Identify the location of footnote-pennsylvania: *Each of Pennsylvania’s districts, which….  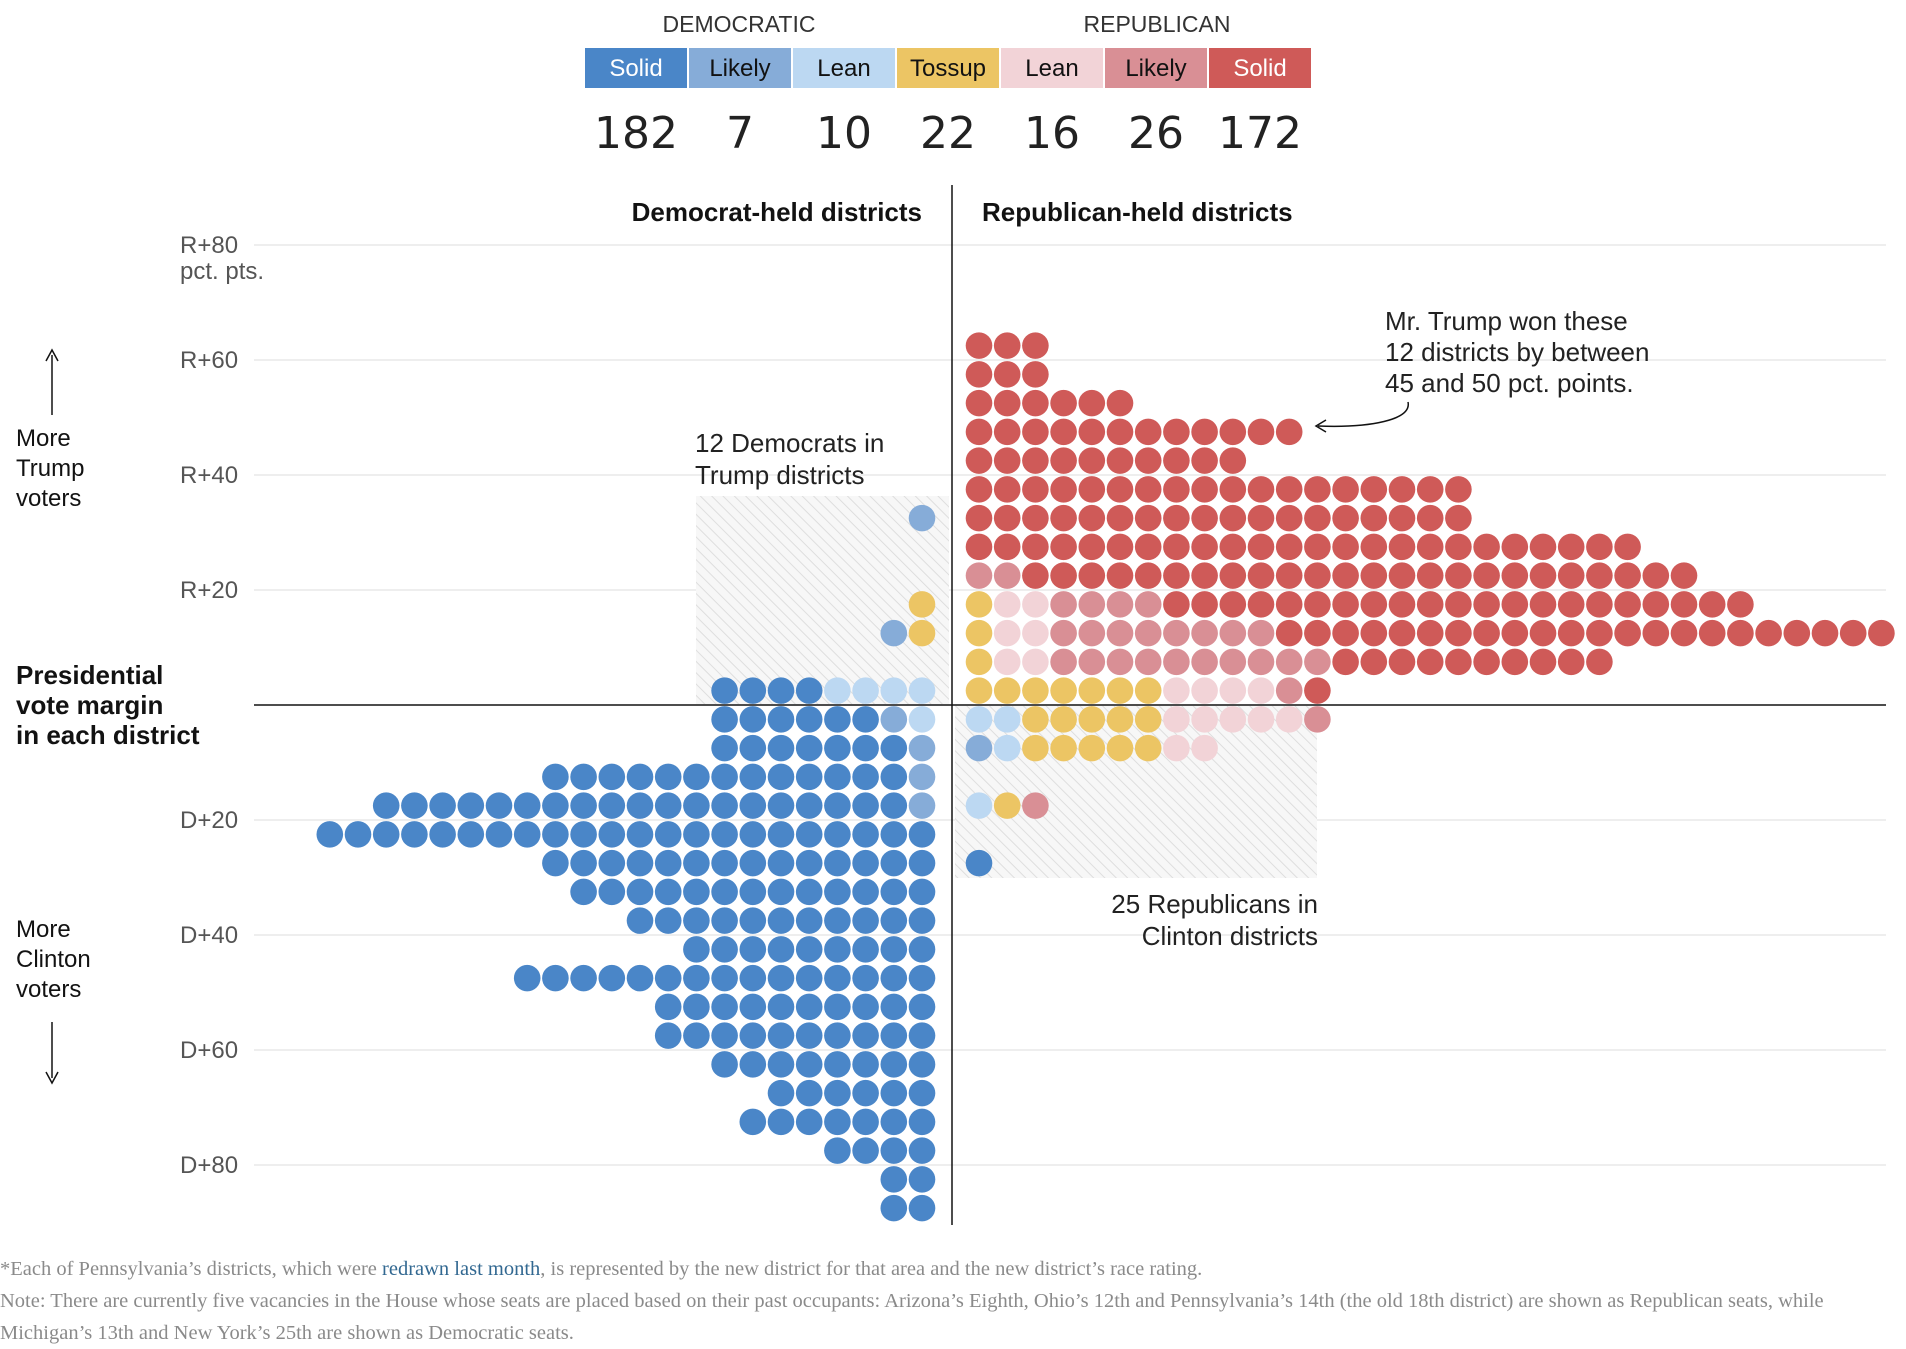
(601, 1269).